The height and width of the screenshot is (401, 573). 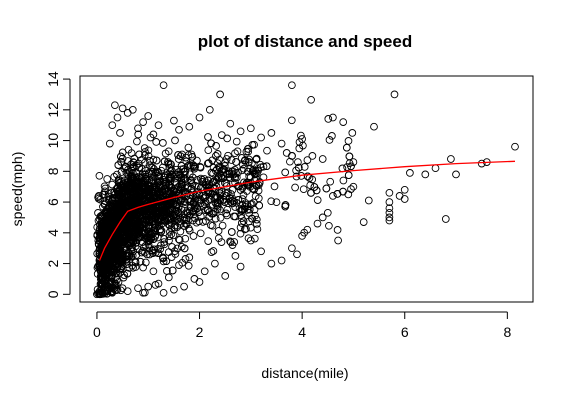 What do you see at coordinates (53, 294) in the screenshot?
I see `y-tick-label: 0` at bounding box center [53, 294].